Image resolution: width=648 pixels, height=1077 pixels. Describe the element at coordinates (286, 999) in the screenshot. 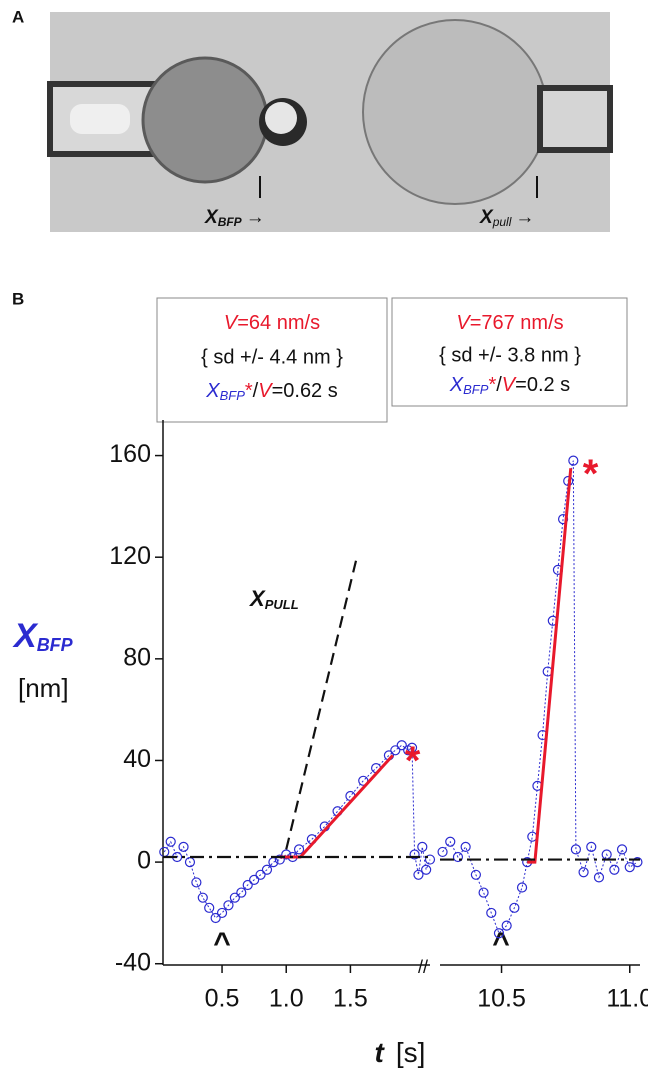

I see `x-tick-label: 1.0` at that location.